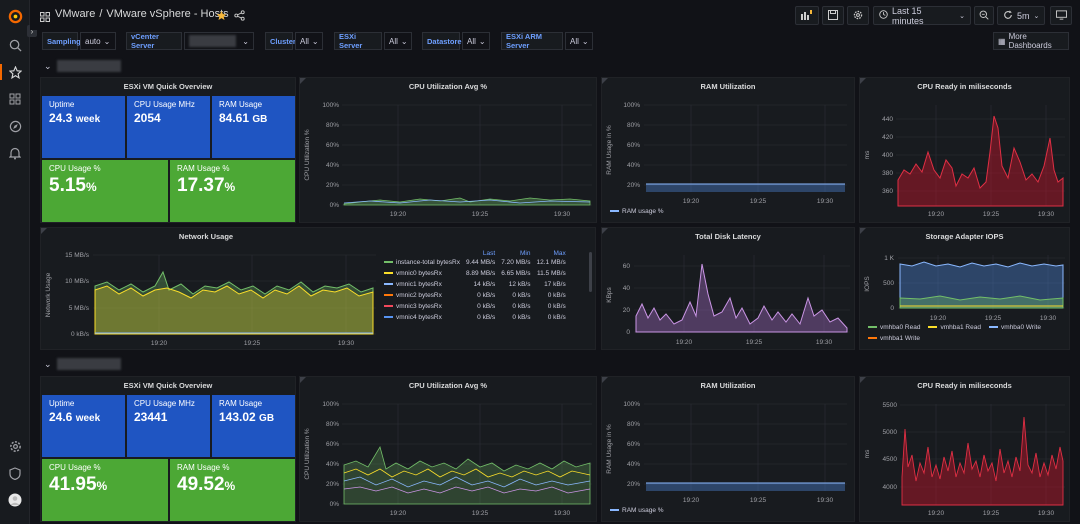  I want to click on search-icon, so click(15, 45).